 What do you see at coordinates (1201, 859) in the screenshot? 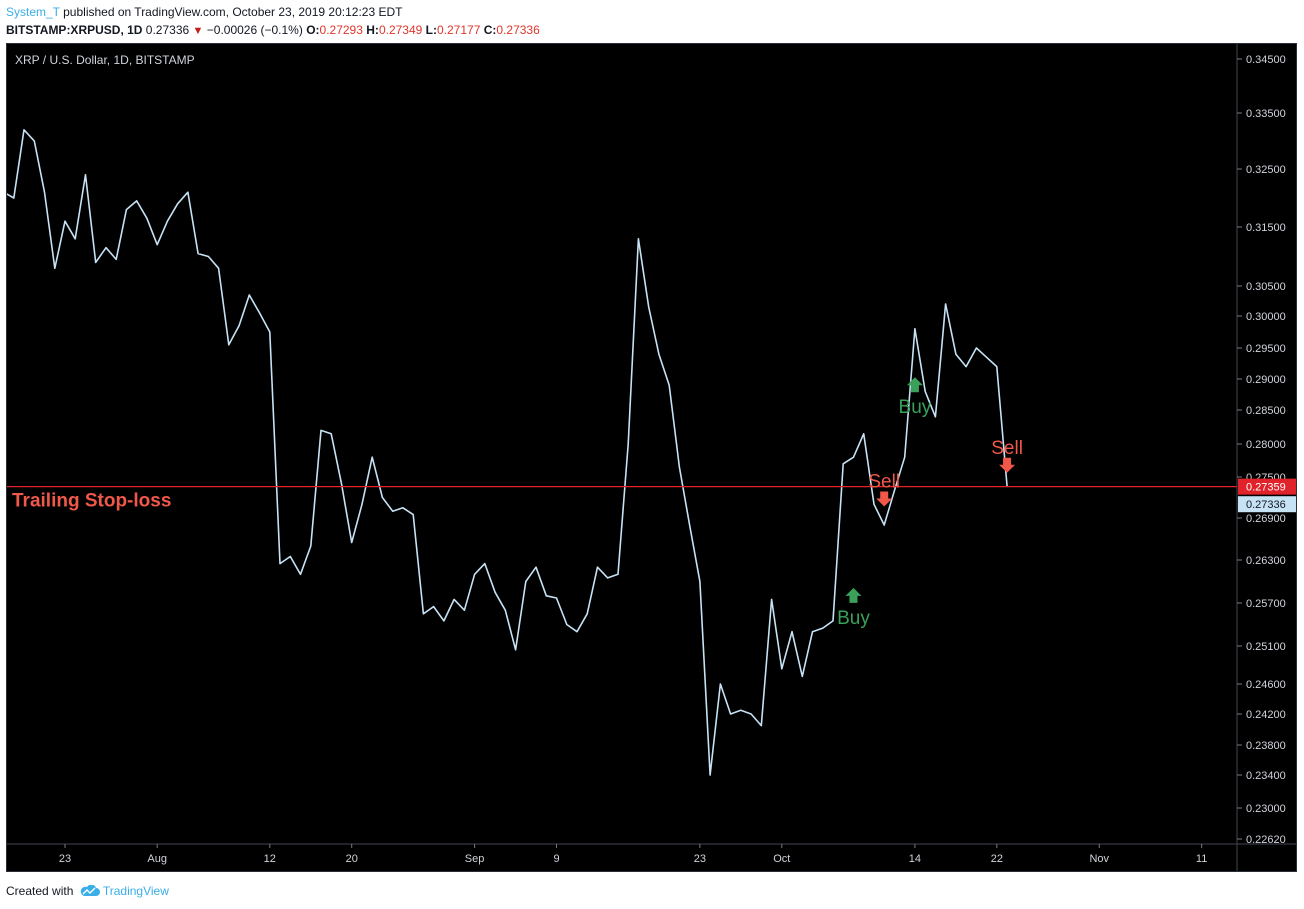
I see `x-tick-label: 11` at bounding box center [1201, 859].